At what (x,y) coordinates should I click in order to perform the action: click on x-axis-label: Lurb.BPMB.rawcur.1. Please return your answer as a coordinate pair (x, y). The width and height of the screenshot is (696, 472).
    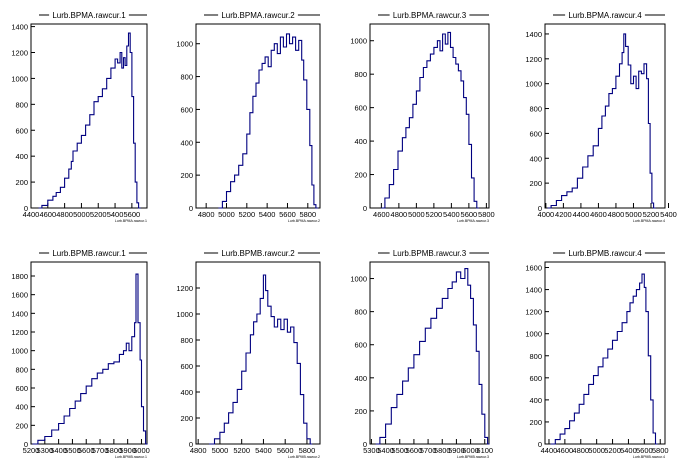
    Looking at the image, I should click on (131, 457).